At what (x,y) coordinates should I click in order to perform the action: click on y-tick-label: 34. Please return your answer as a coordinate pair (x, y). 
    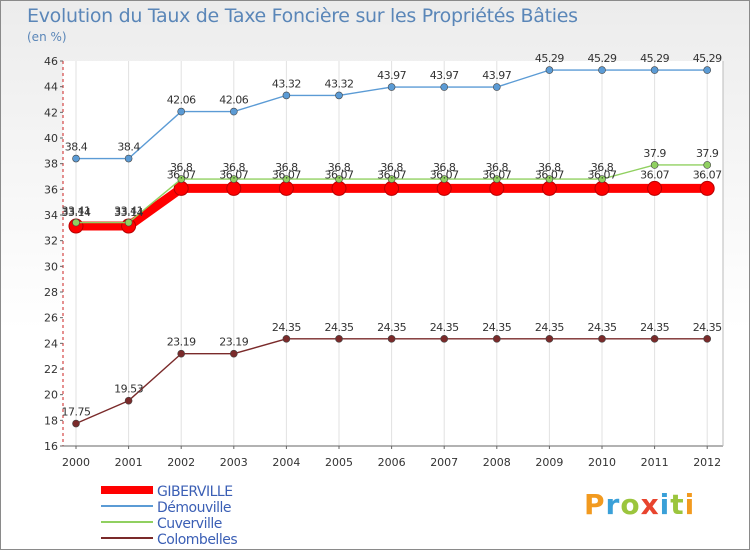
    Looking at the image, I should click on (51, 215).